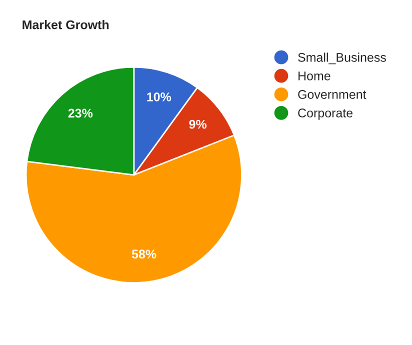  Describe the element at coordinates (80, 113) in the screenshot. I see `data-label: 23%` at that location.